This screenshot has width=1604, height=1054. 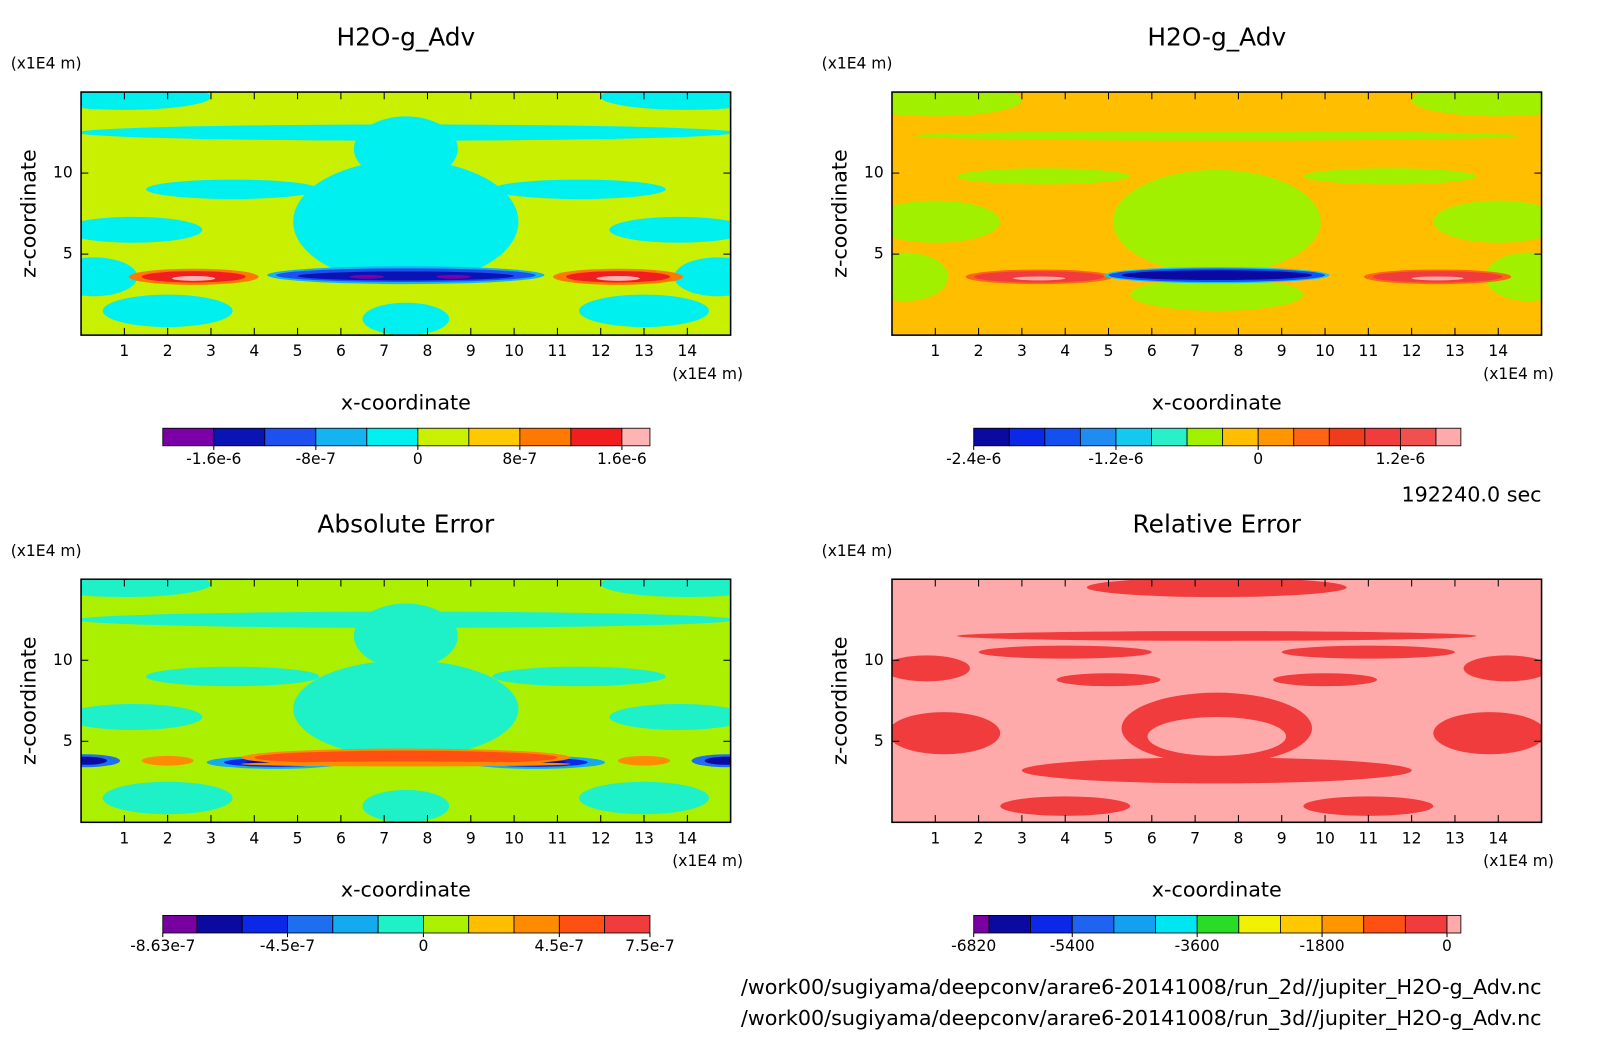 I want to click on x-unit: (x1E4 m), so click(x=707, y=374).